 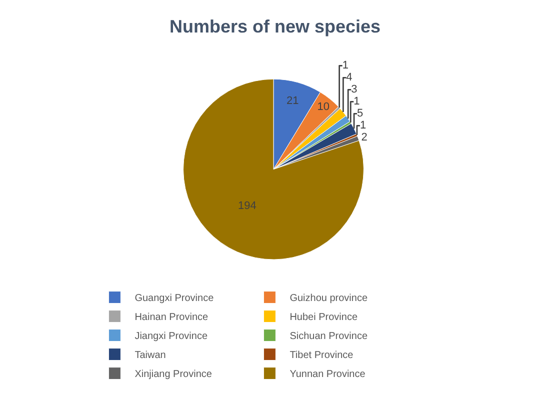 What do you see at coordinates (364, 138) in the screenshot?
I see `data-label: 2` at bounding box center [364, 138].